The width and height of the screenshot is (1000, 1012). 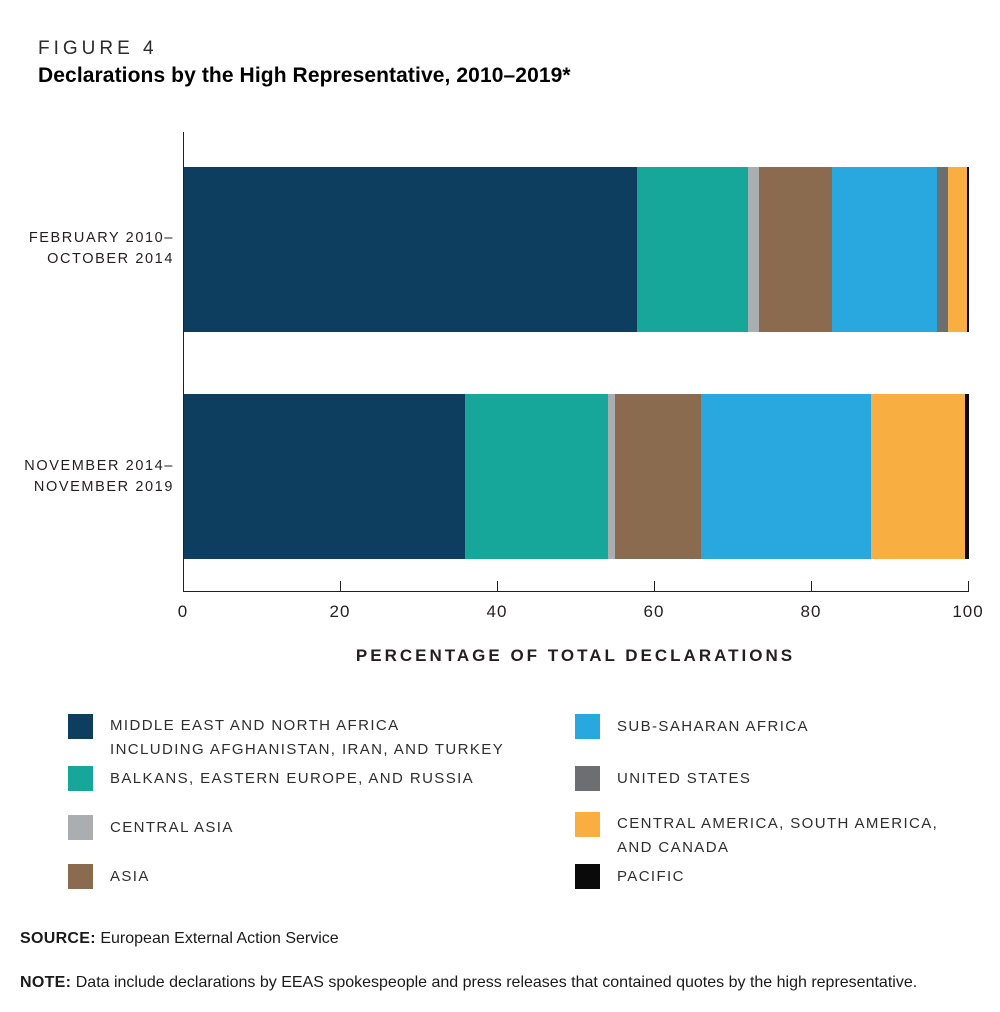 I want to click on x-axis-tick-label: 80, so click(x=811, y=611).